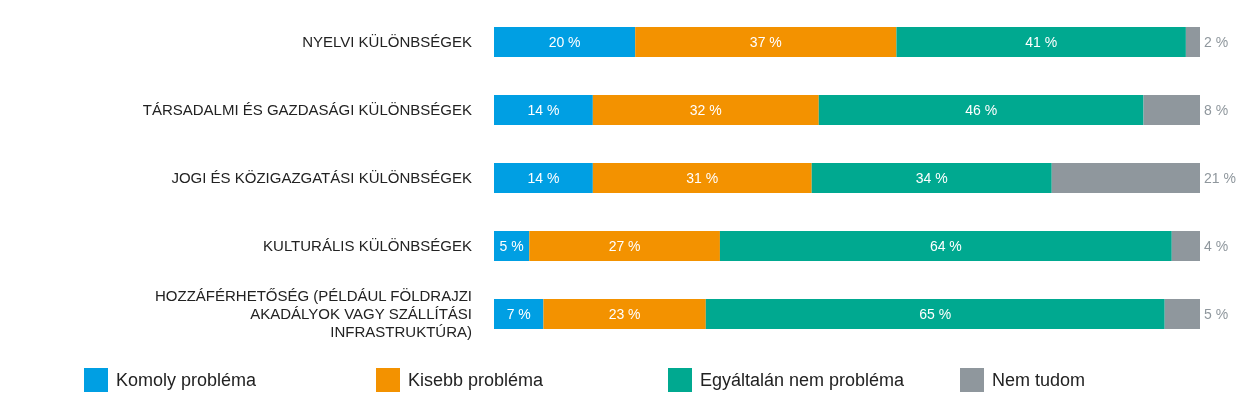  I want to click on data-label: 21 %, so click(1220, 177).